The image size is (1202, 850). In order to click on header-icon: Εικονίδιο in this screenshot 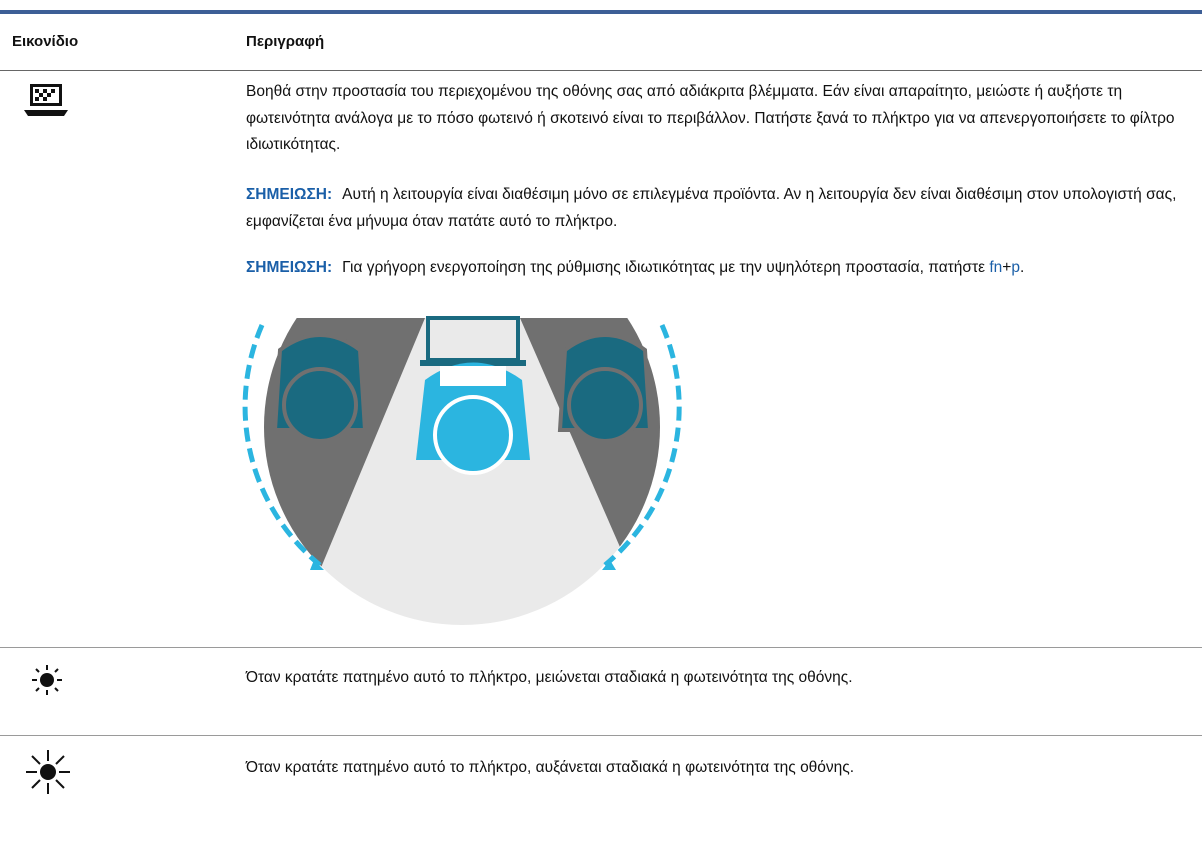, I will do `click(45, 41)`.